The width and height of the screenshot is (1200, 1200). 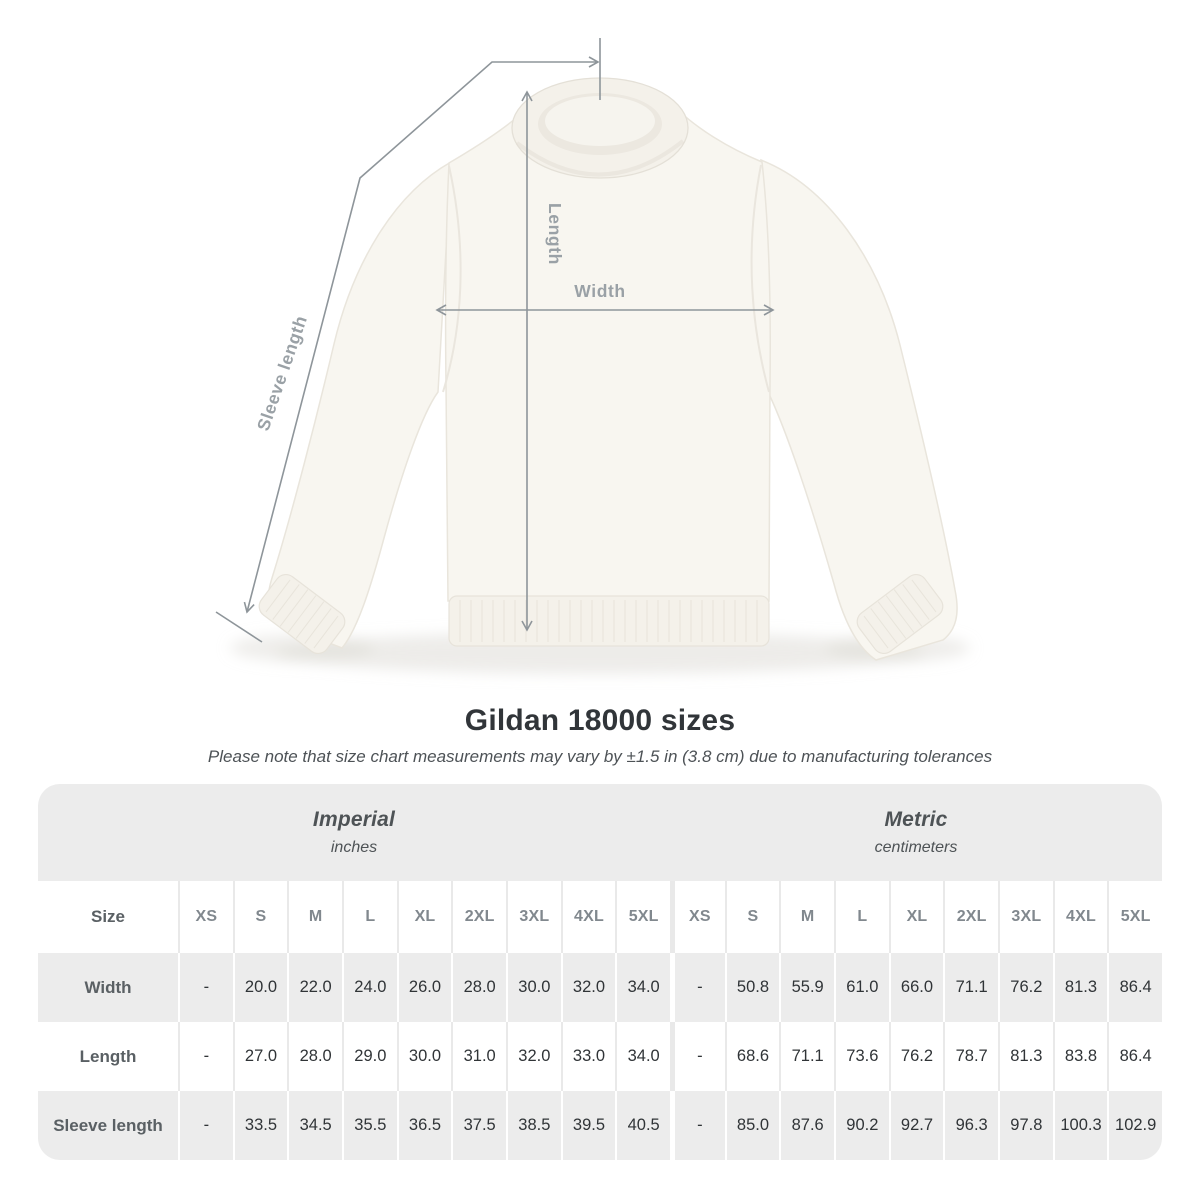 I want to click on length-label: Length, so click(x=555, y=234).